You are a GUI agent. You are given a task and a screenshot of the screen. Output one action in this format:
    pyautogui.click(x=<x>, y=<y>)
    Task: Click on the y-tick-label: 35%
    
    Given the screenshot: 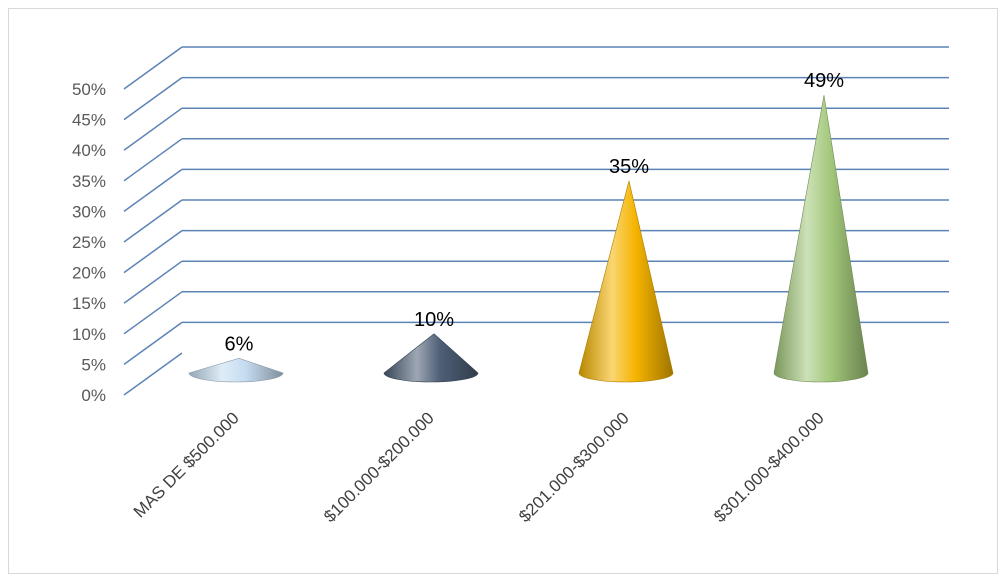 What is the action you would take?
    pyautogui.click(x=89, y=181)
    